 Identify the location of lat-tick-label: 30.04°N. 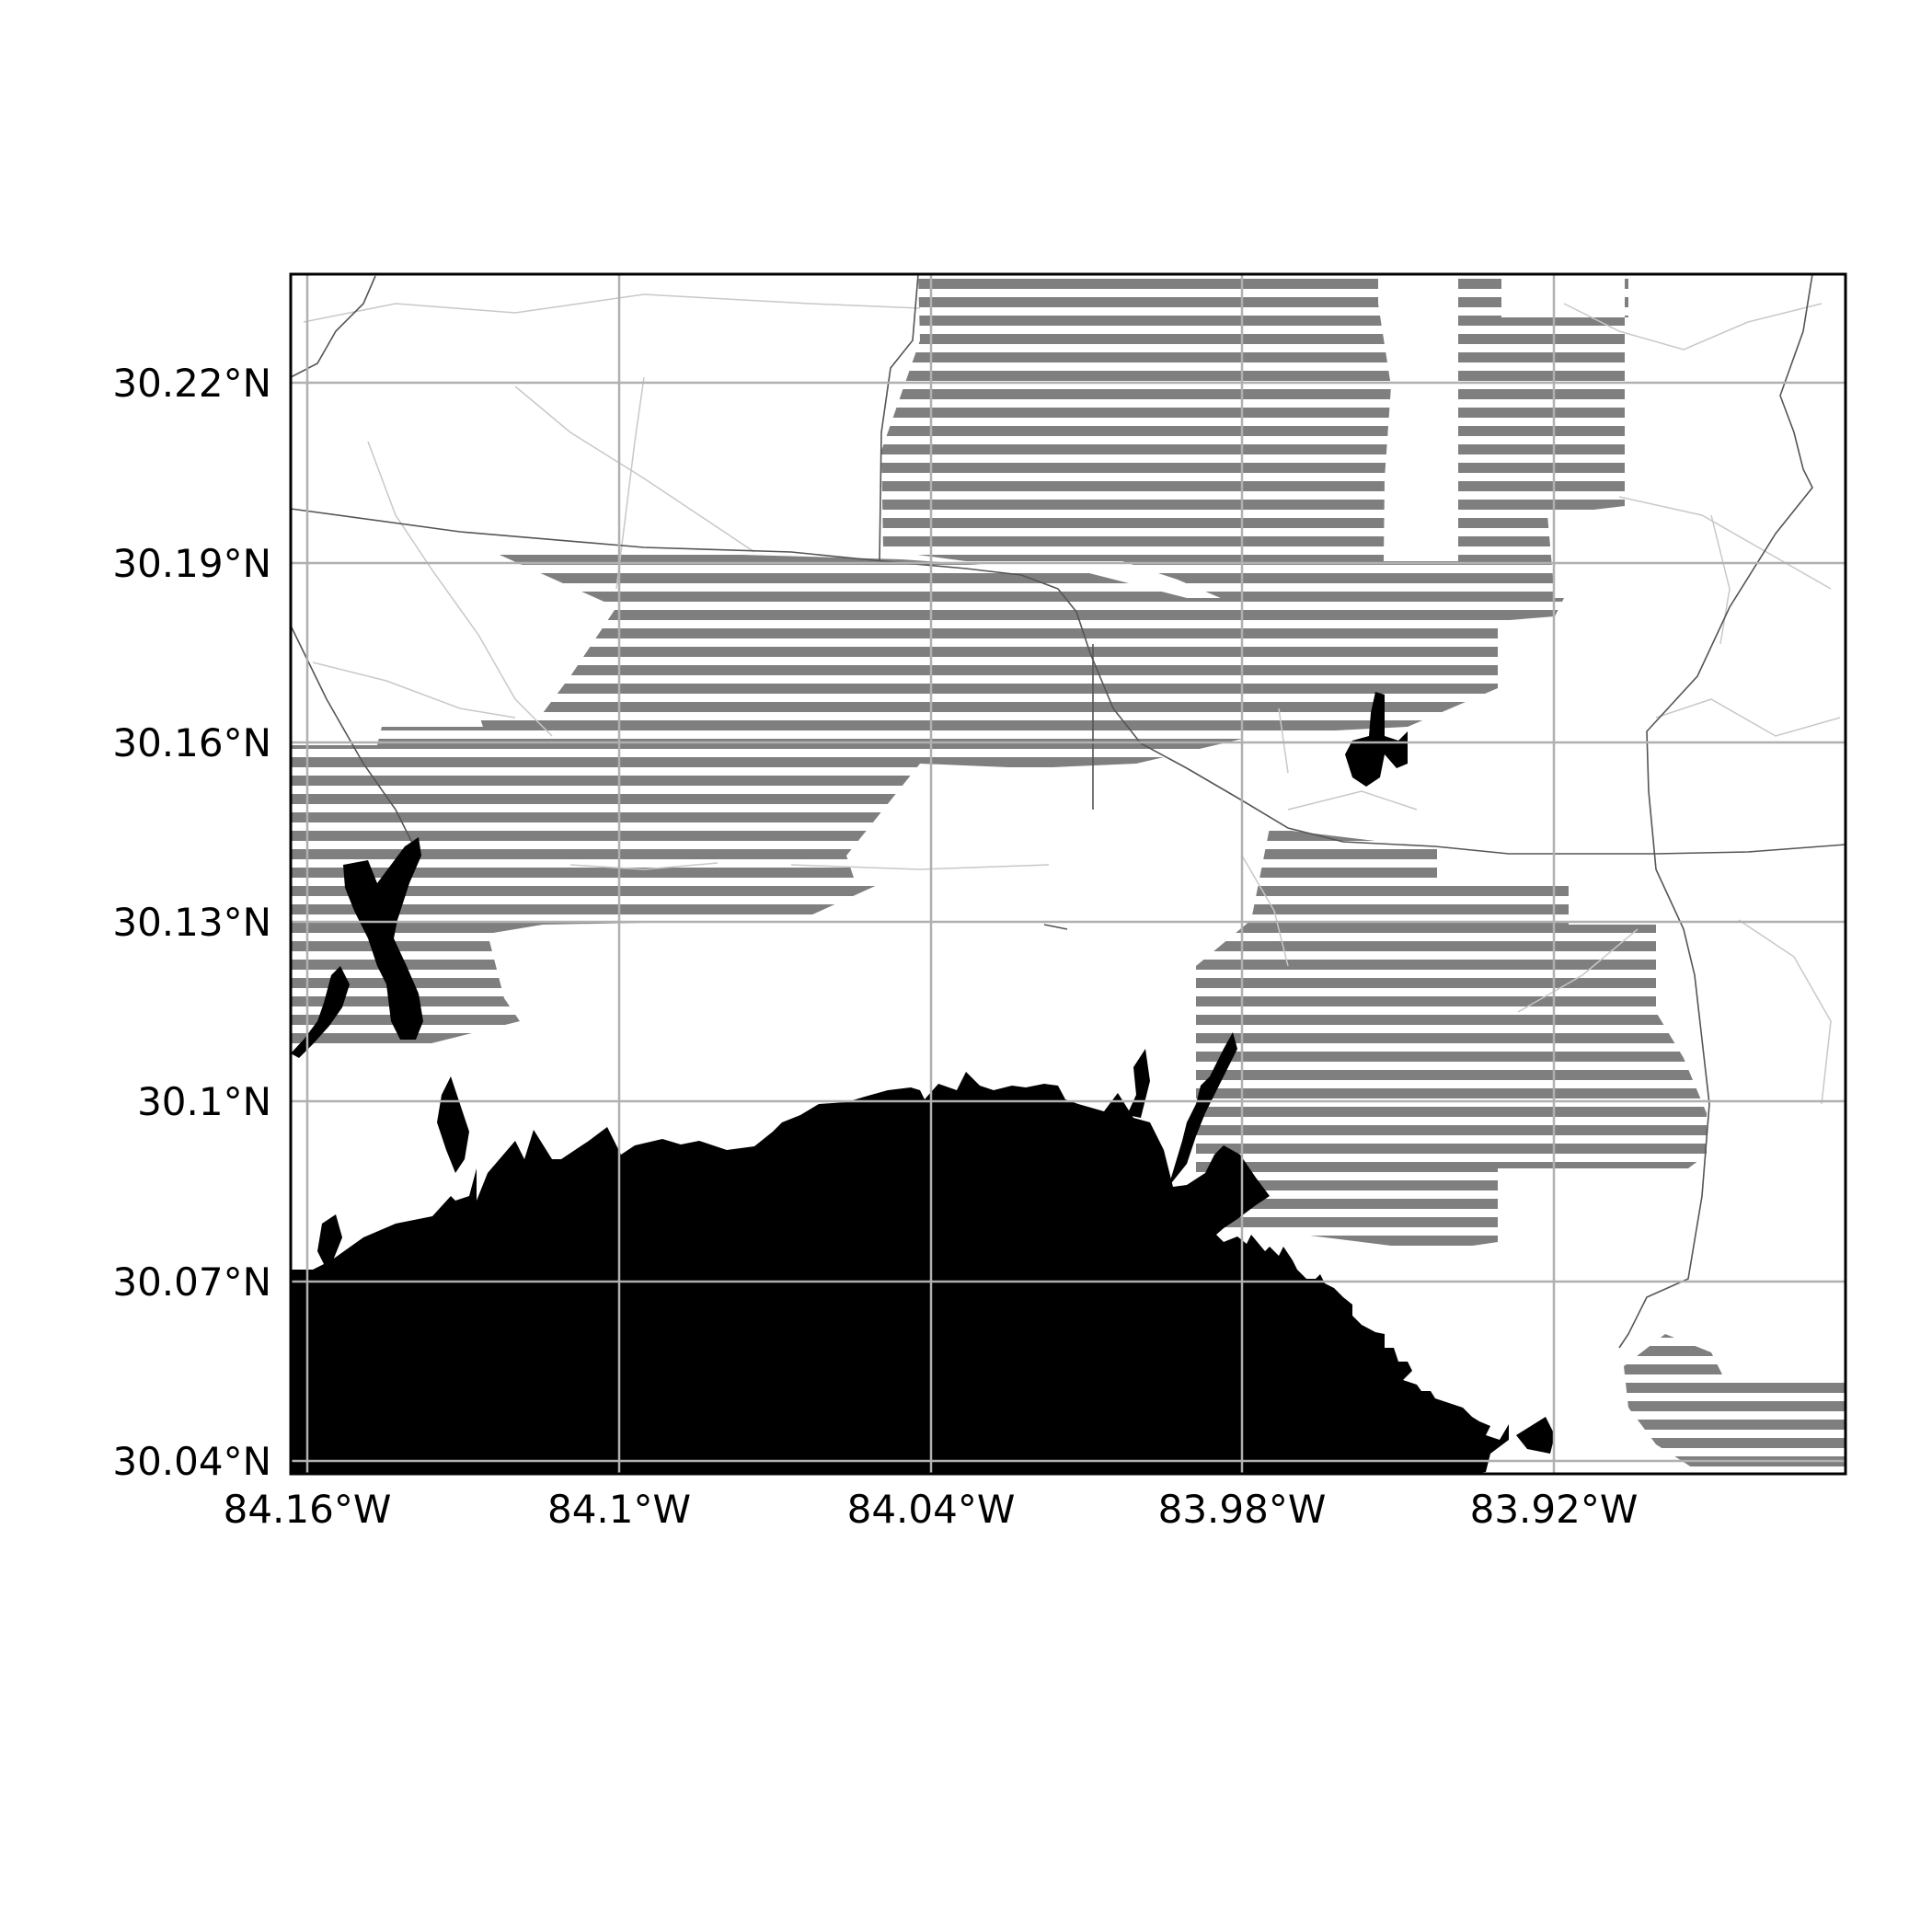
(191, 1461).